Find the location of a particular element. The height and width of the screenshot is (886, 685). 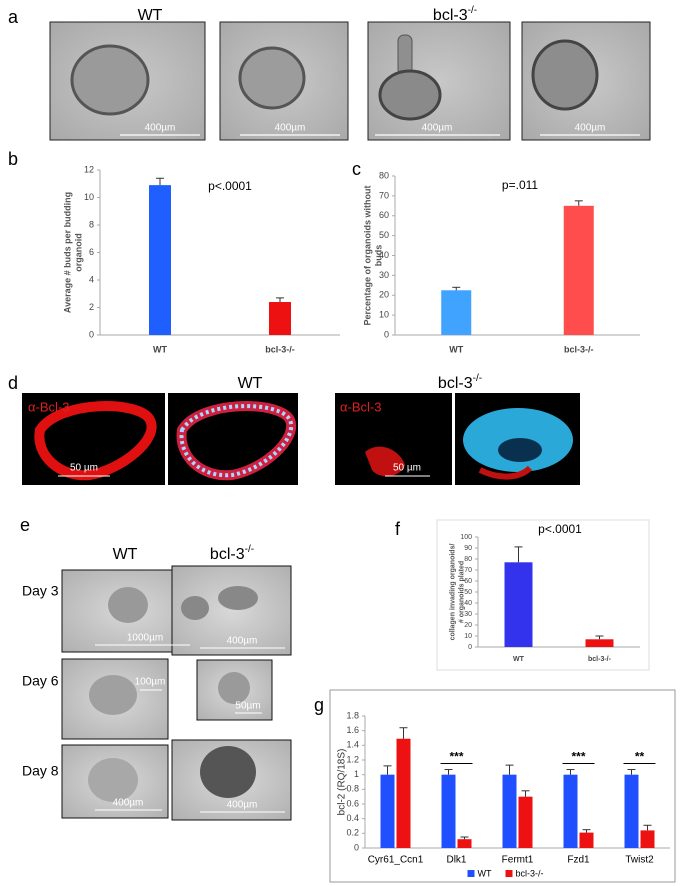

y-tick-label: 90 is located at coordinates (468, 548).